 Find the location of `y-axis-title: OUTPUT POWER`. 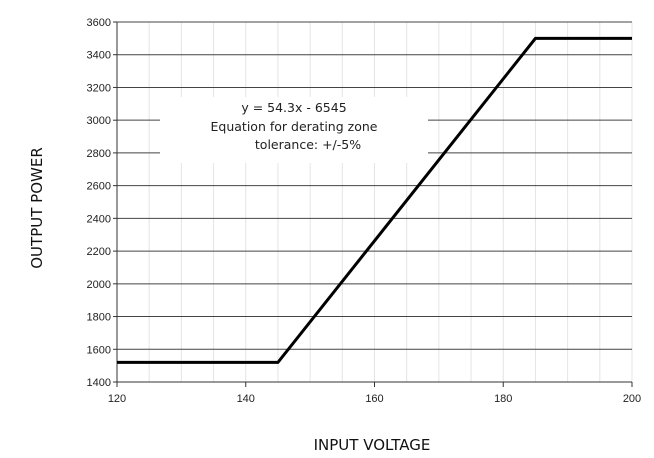

y-axis-title: OUTPUT POWER is located at coordinates (37, 208).